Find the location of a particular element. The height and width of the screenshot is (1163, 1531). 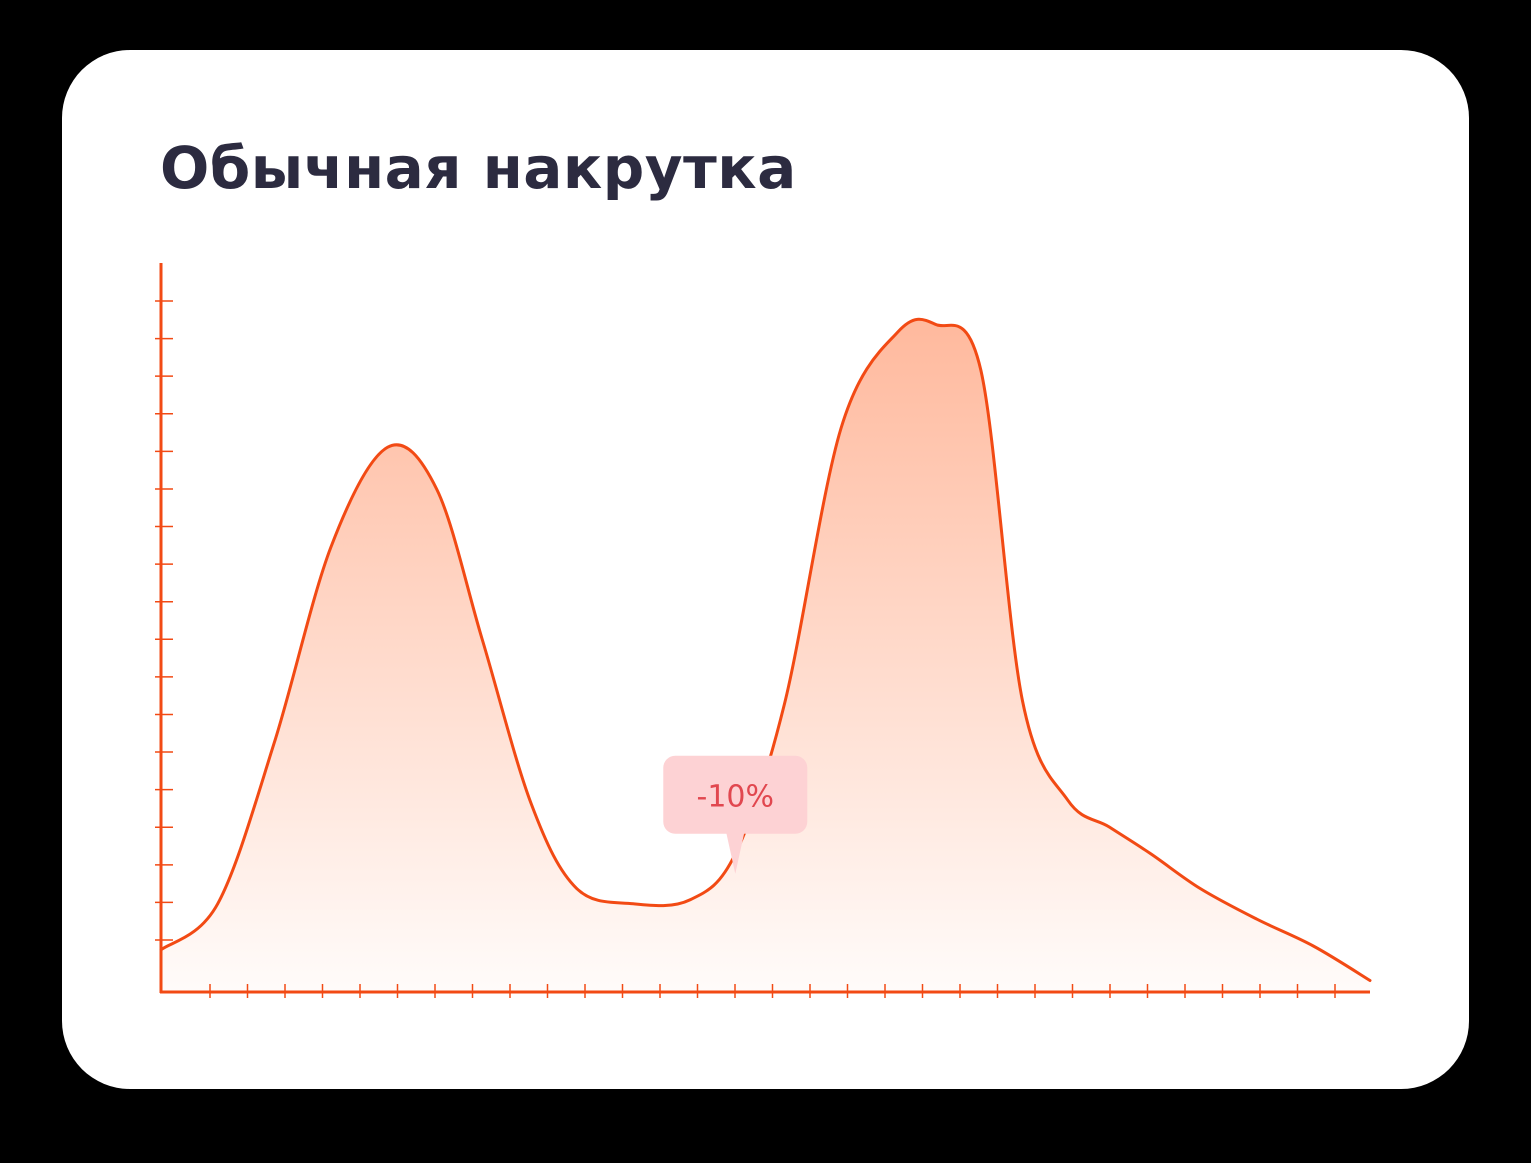

callout-label: -10% is located at coordinates (736, 796).